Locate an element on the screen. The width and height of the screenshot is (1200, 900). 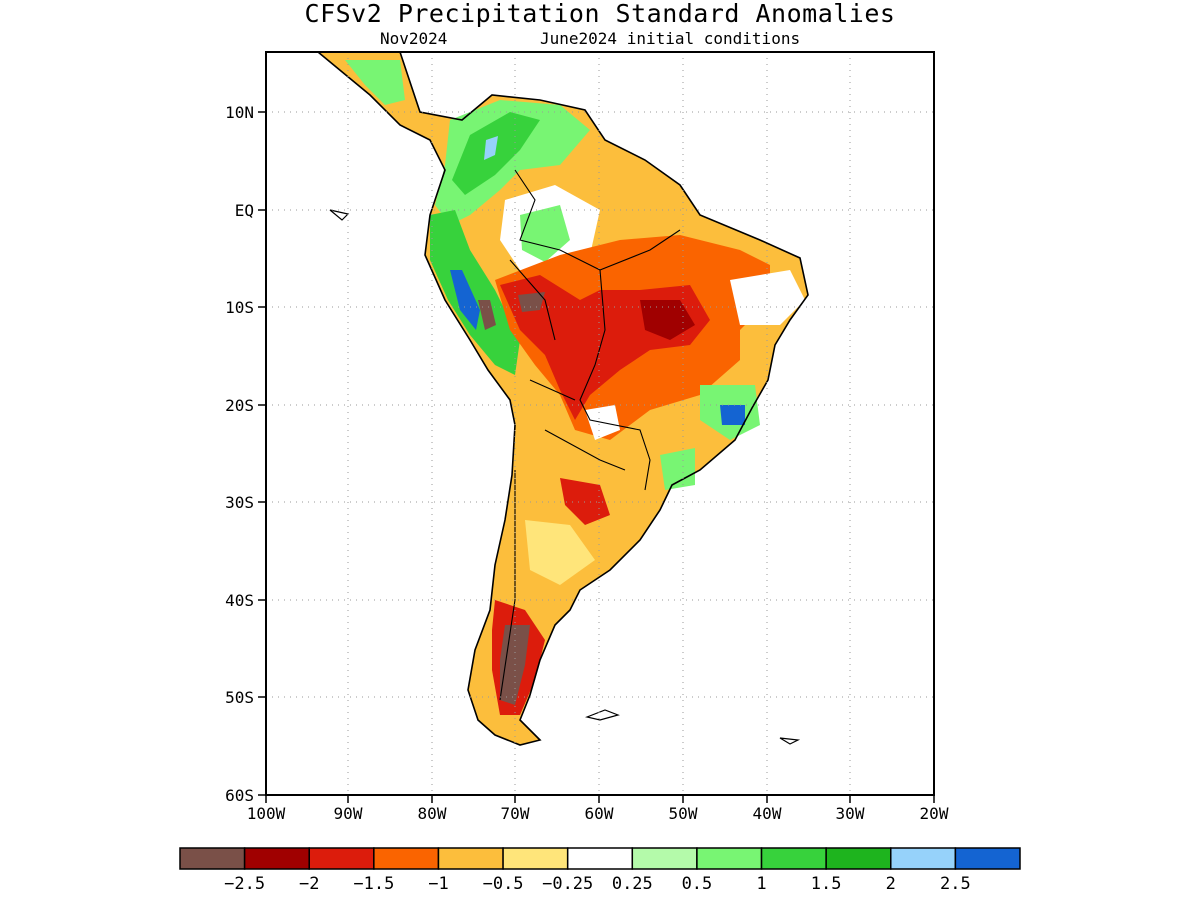
y-tick-label: 20S is located at coordinates (239, 405).